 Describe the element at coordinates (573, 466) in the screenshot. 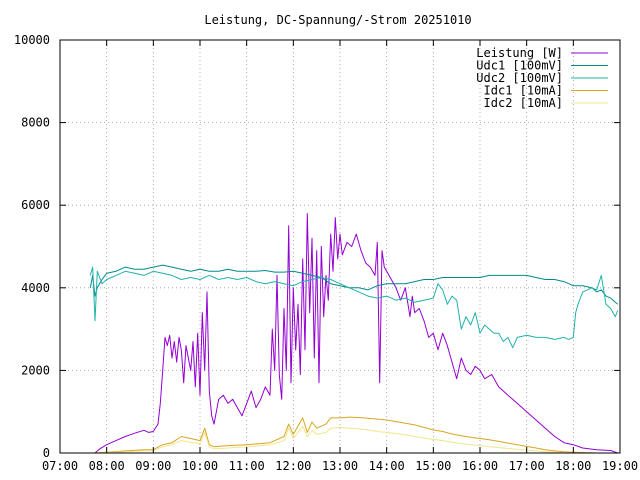

I see `x-tick-label: 18:00` at that location.